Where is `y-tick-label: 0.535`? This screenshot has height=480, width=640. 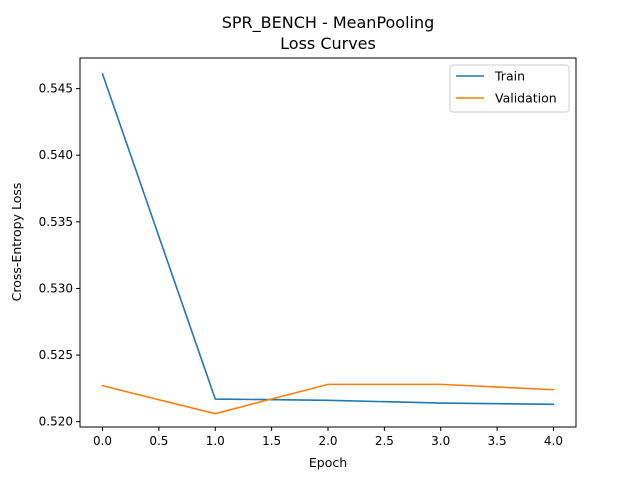 y-tick-label: 0.535 is located at coordinates (56, 222).